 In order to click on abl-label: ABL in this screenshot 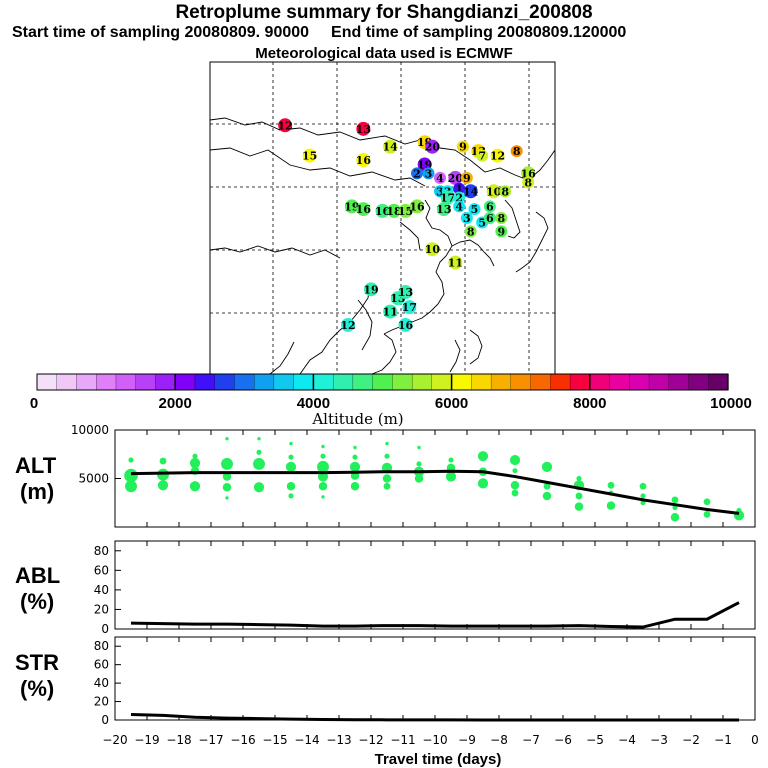, I will do `click(37, 575)`.